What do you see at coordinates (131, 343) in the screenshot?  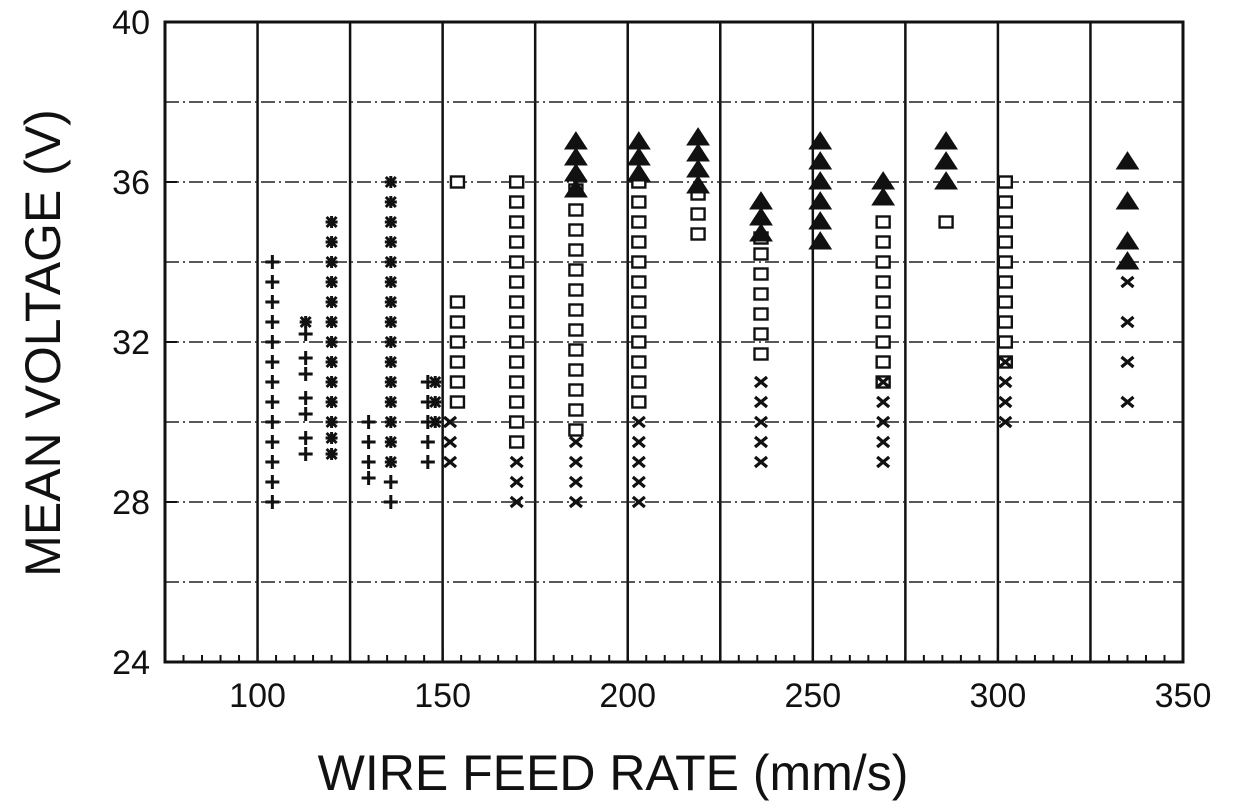 I see `y-tick-label: 32` at bounding box center [131, 343].